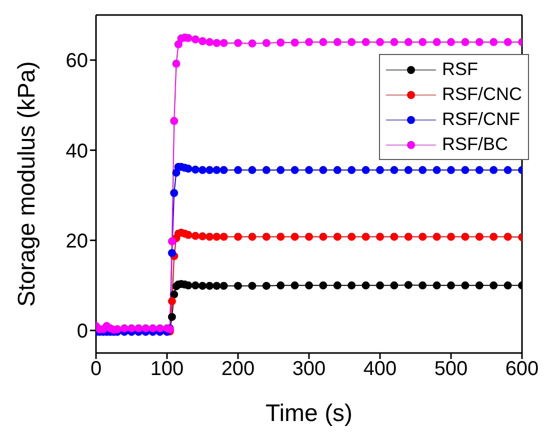 This screenshot has width=555, height=441. What do you see at coordinates (460, 69) in the screenshot?
I see `legend-label: RSF` at bounding box center [460, 69].